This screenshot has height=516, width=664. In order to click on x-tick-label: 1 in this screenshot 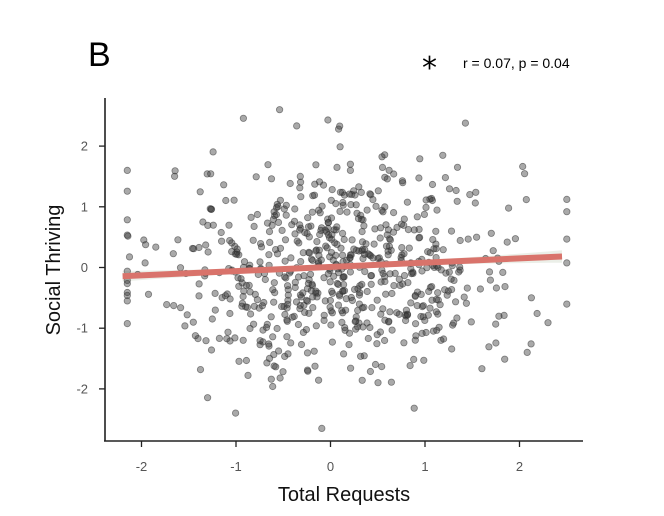, I will do `click(424, 466)`.